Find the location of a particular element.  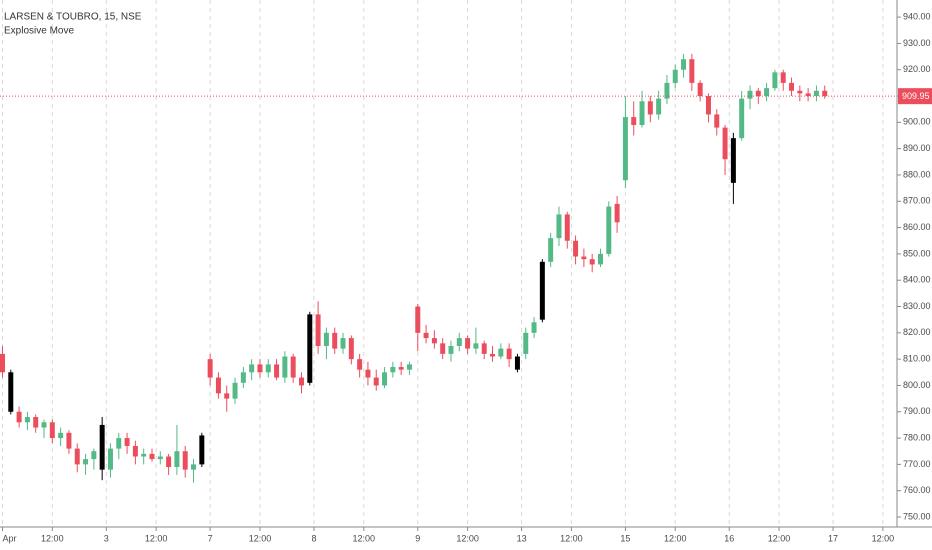

y-tick-label: 770.00 is located at coordinates (917, 464).